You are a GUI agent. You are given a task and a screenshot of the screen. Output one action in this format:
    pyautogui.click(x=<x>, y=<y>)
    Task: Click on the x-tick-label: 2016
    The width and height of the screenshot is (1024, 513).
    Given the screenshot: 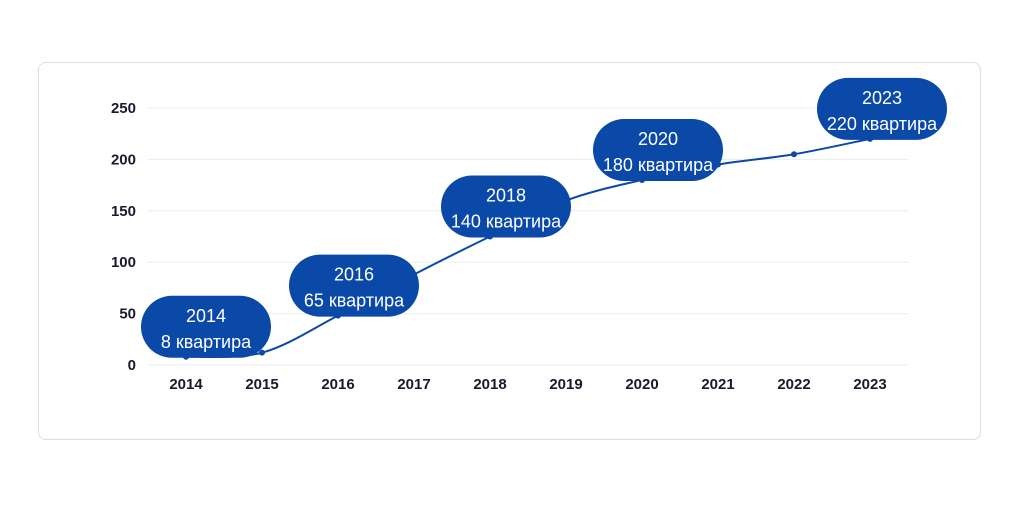 What is the action you would take?
    pyautogui.click(x=337, y=384)
    